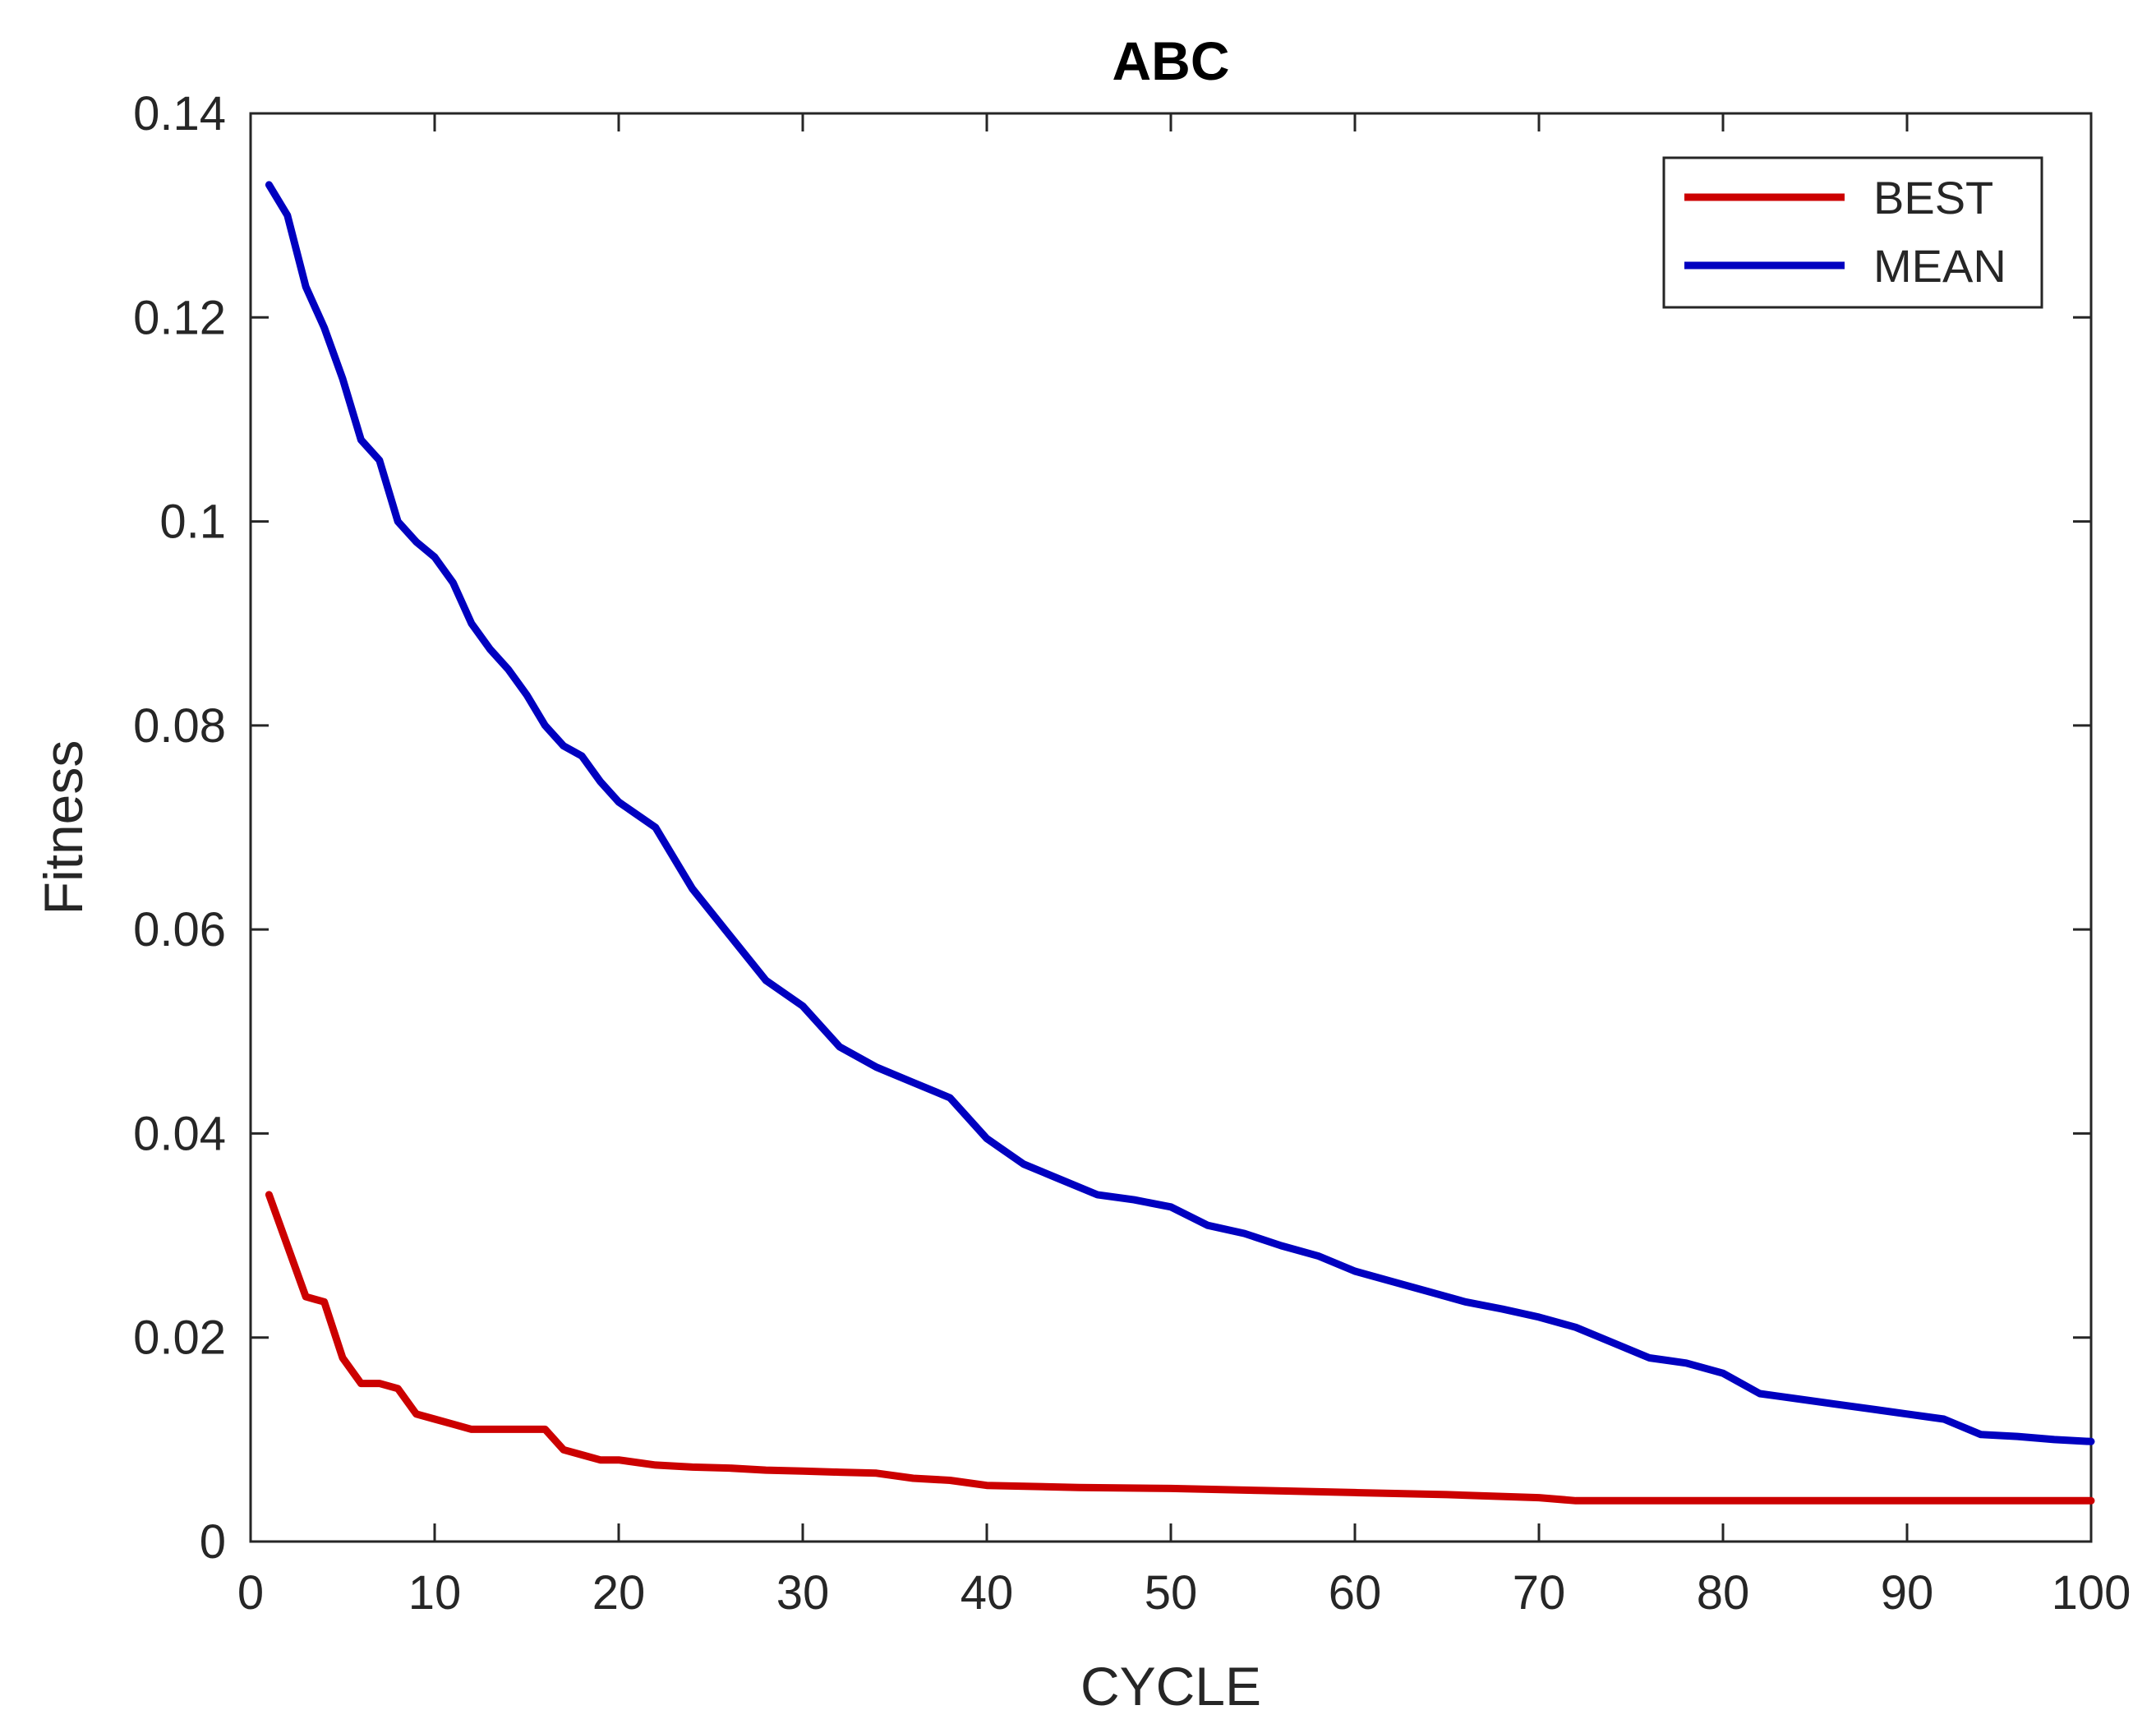 The height and width of the screenshot is (1733, 2156). Describe the element at coordinates (179, 1338) in the screenshot. I see `y-tick-label: 0.02` at that location.